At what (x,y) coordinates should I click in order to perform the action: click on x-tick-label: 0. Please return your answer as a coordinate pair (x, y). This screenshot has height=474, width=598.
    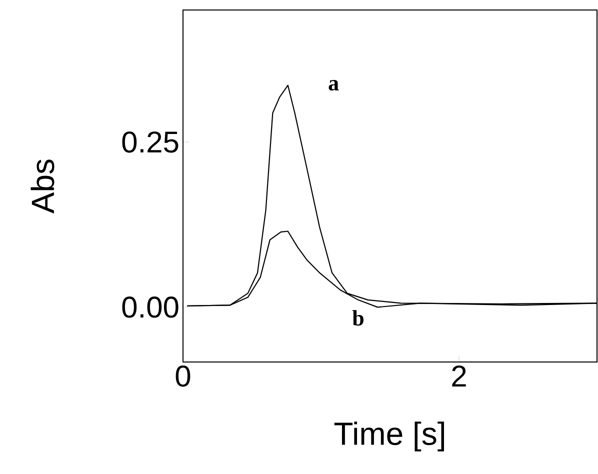
    Looking at the image, I should click on (183, 376).